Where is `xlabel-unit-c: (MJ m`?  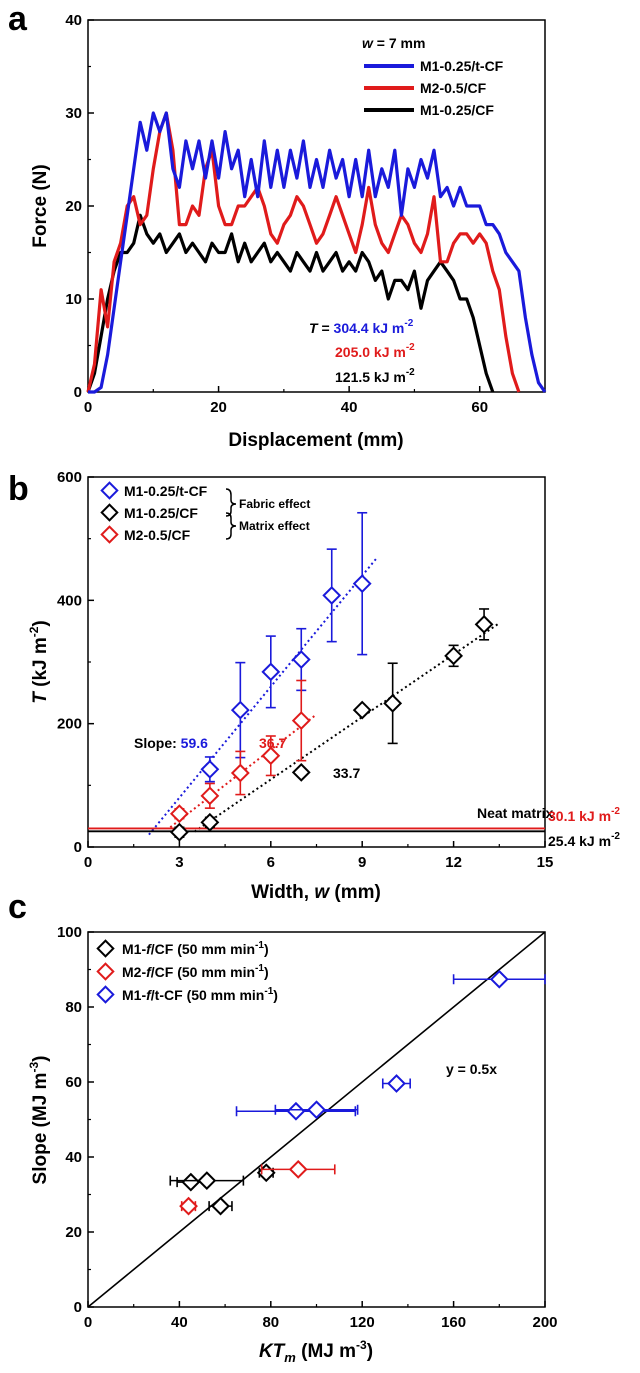
xlabel-unit-c: (MJ m is located at coordinates (326, 1351).